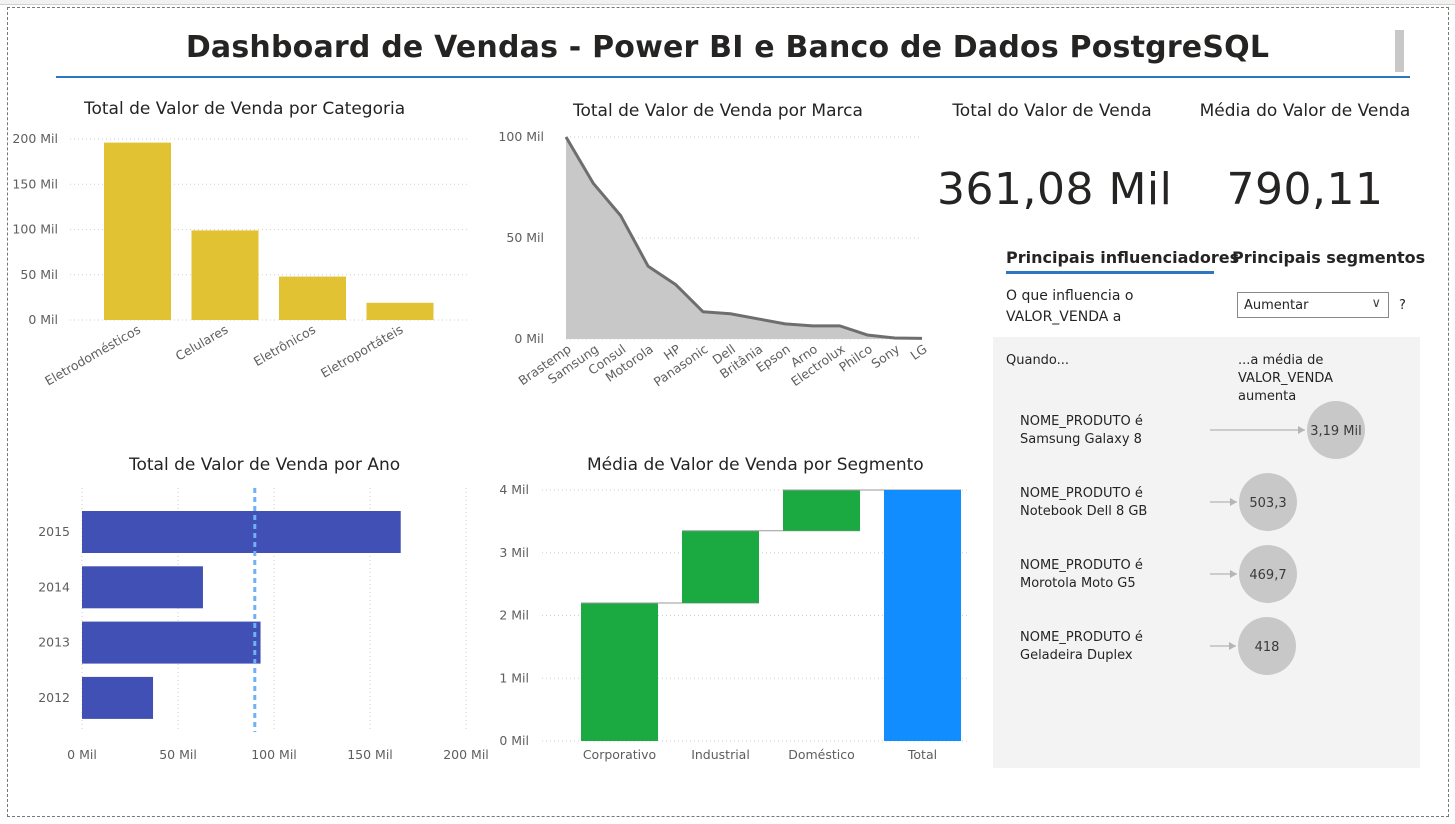 This screenshot has width=1455, height=824. I want to click on bar-celulares, so click(225, 275).